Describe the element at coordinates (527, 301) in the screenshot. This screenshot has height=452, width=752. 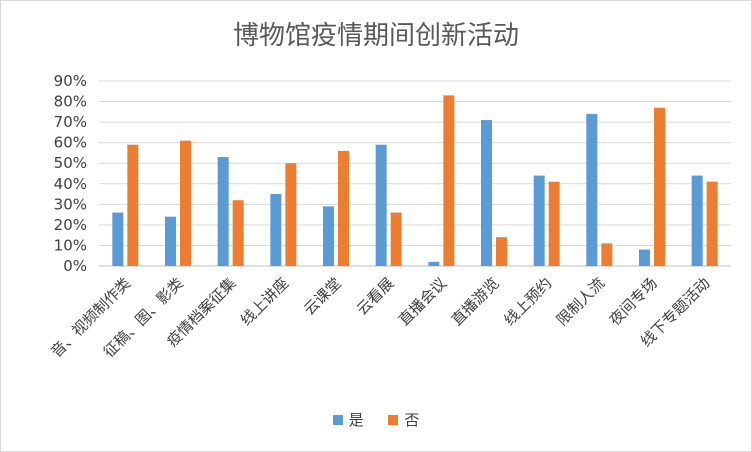
I see `x-tick-label: 线上预约` at that location.